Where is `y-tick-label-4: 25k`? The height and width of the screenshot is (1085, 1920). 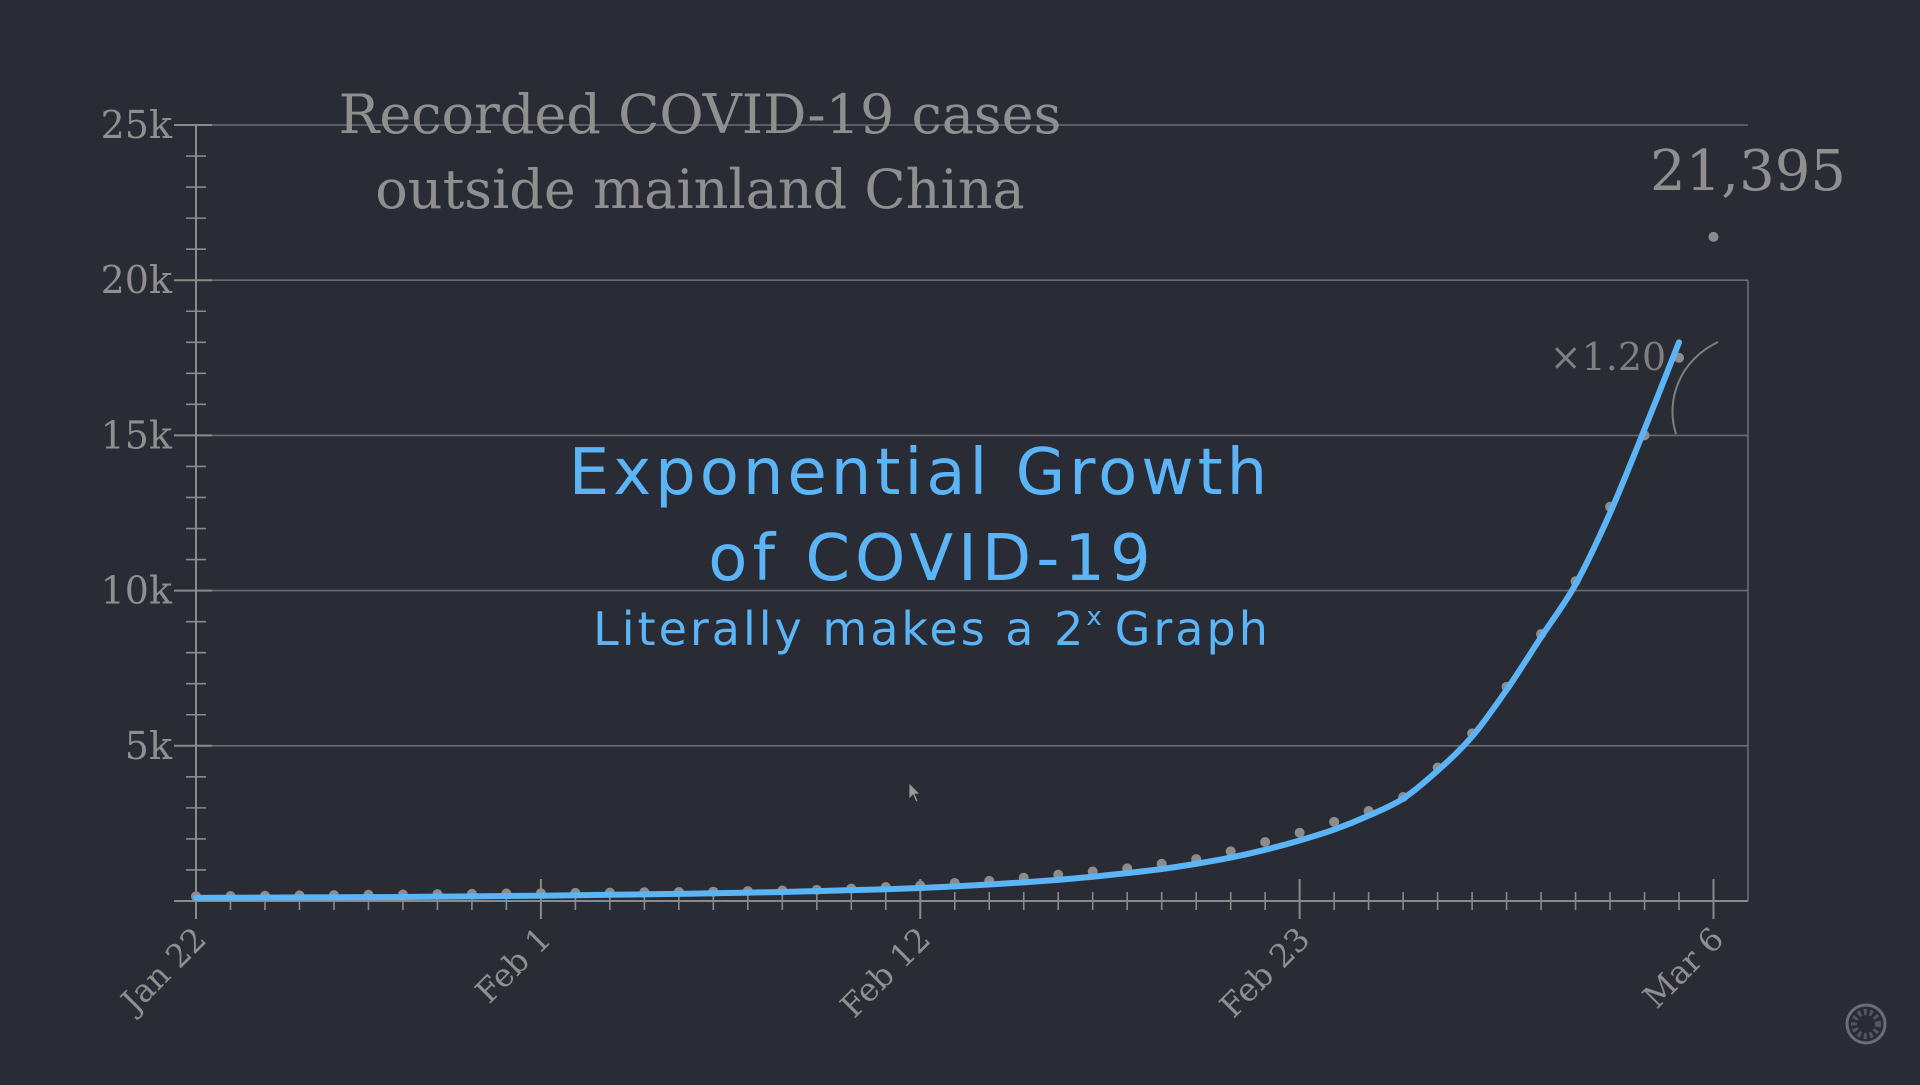
y-tick-label-4: 25k is located at coordinates (137, 125).